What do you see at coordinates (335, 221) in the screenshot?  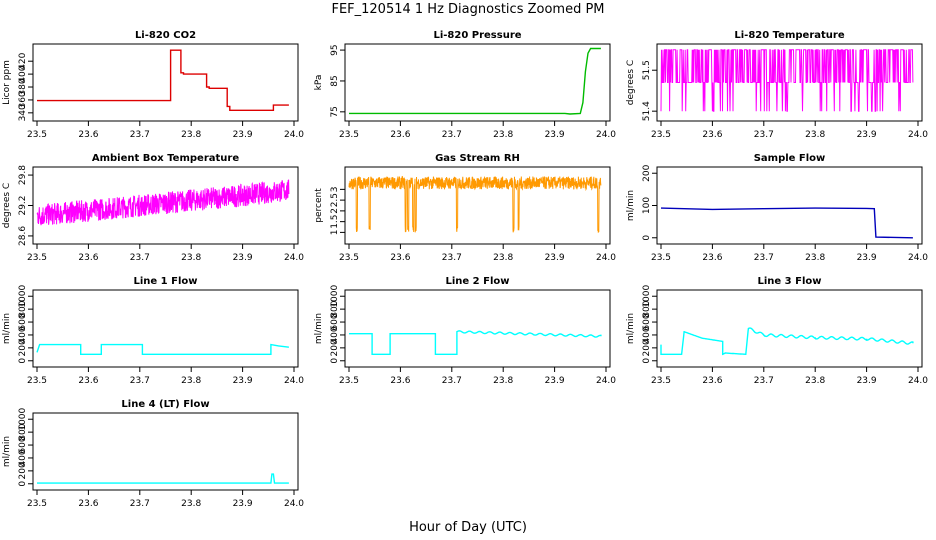 I see `y-tick-label: 1.5` at bounding box center [335, 221].